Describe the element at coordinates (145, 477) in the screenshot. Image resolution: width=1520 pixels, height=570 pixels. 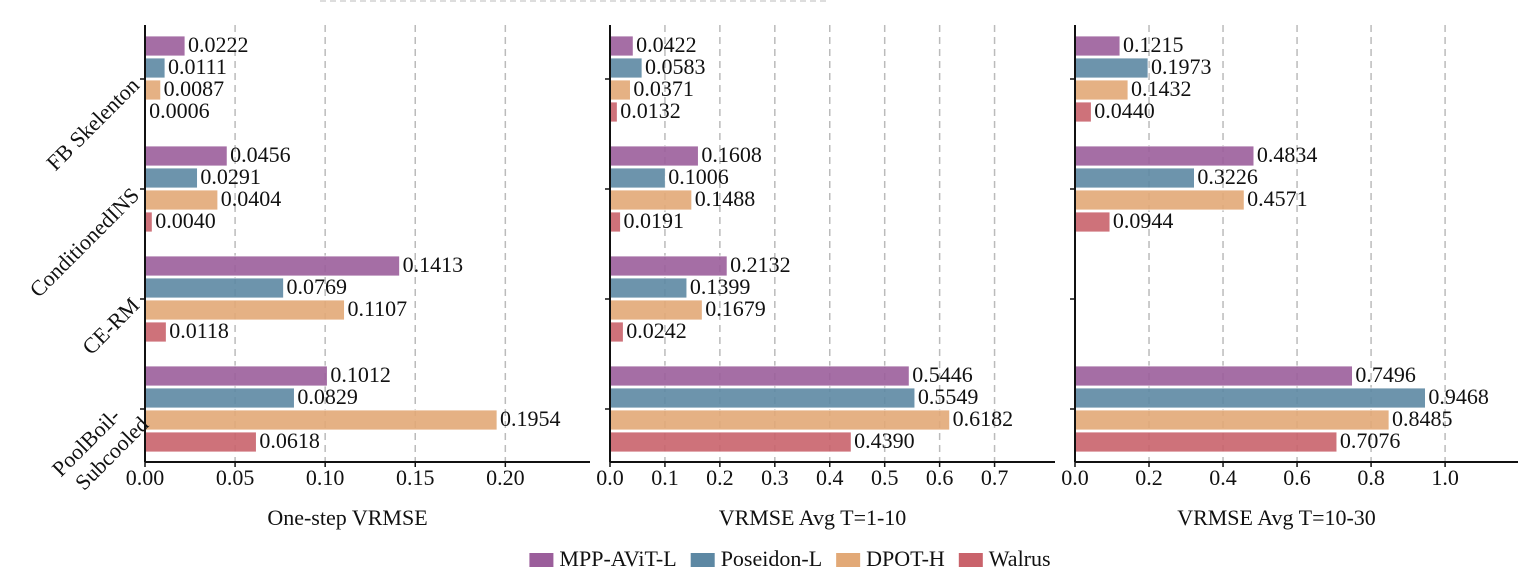
I see `x-tick-label: 0.00` at that location.